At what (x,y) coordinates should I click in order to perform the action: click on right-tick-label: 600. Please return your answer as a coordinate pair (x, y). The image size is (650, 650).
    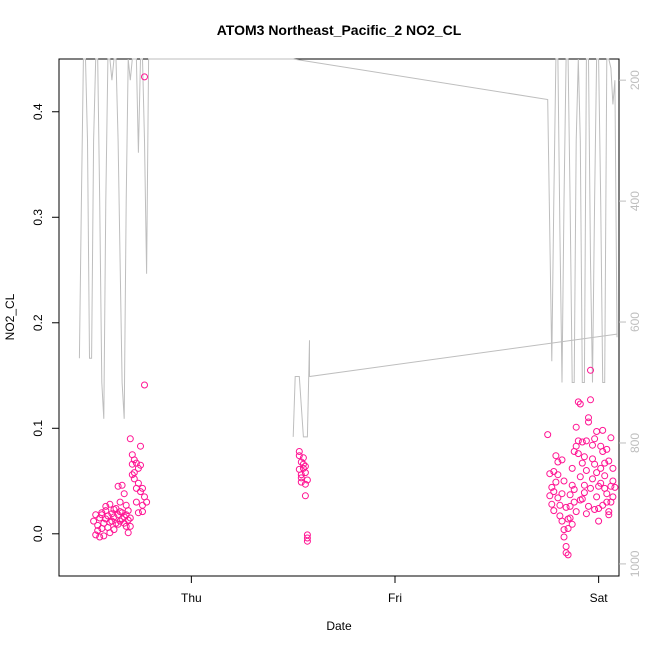
    Looking at the image, I should click on (635, 322).